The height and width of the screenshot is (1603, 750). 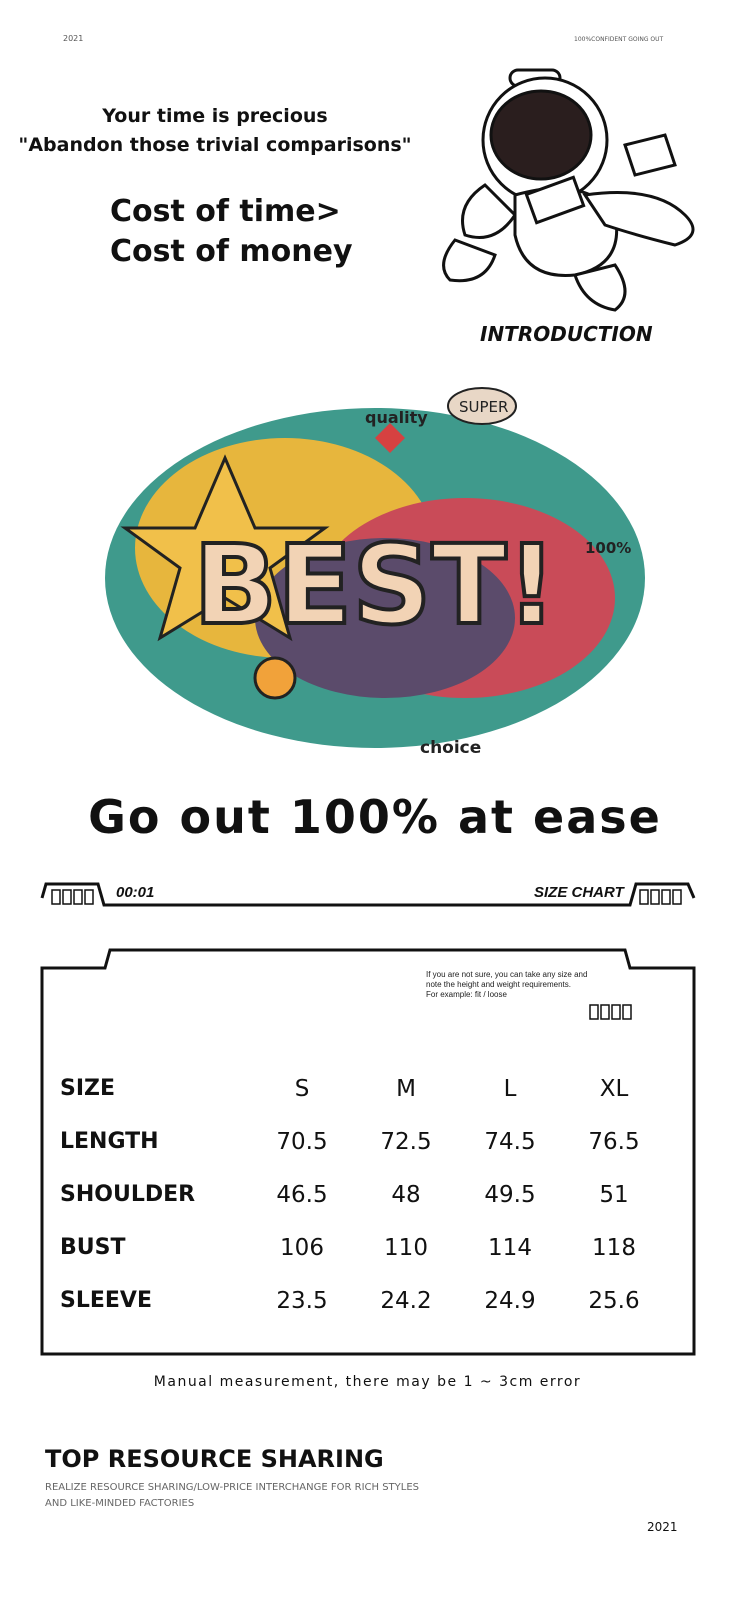 What do you see at coordinates (231, 251) in the screenshot?
I see `cost-line2: Cost of money` at bounding box center [231, 251].